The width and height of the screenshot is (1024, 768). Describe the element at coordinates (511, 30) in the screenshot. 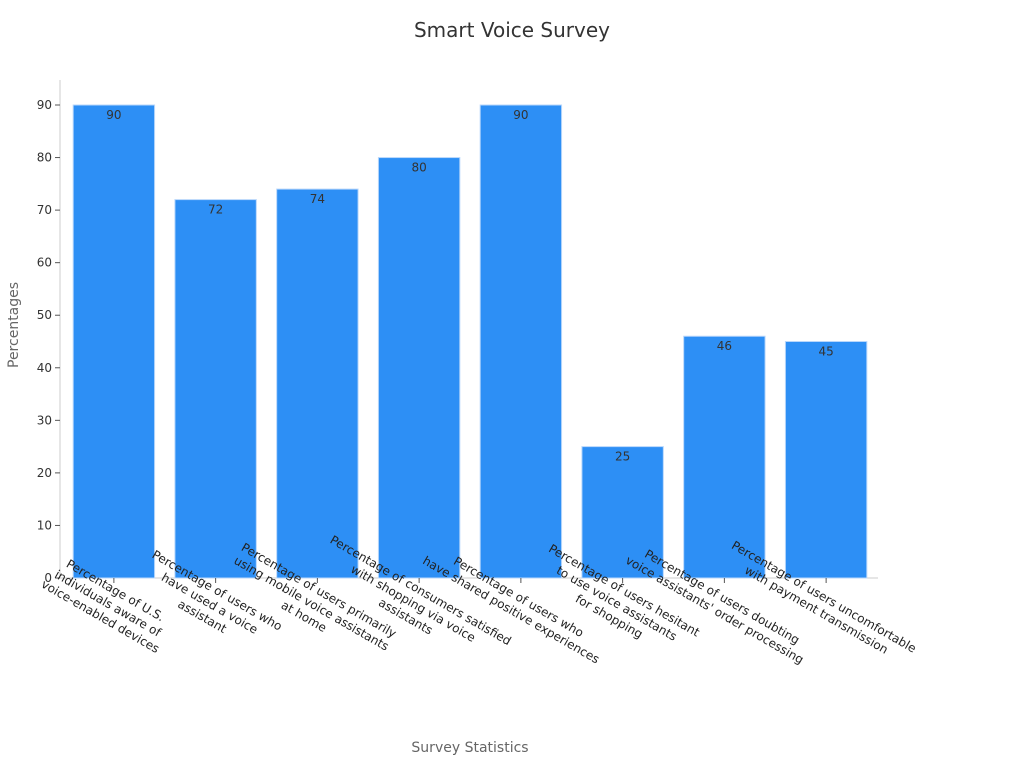

I see `chart-title: Smart Voice Survey` at that location.